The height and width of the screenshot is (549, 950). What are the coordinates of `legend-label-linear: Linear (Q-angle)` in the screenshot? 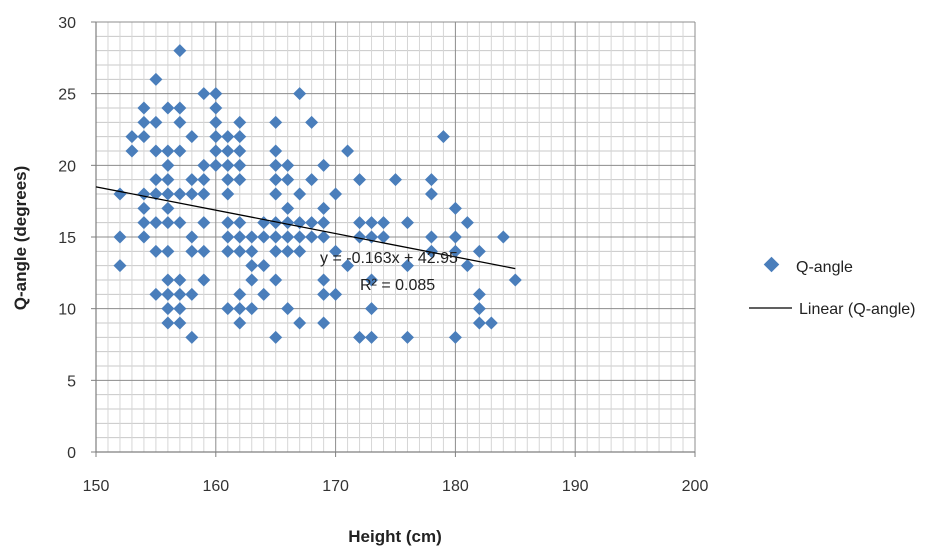 It's located at (857, 309).